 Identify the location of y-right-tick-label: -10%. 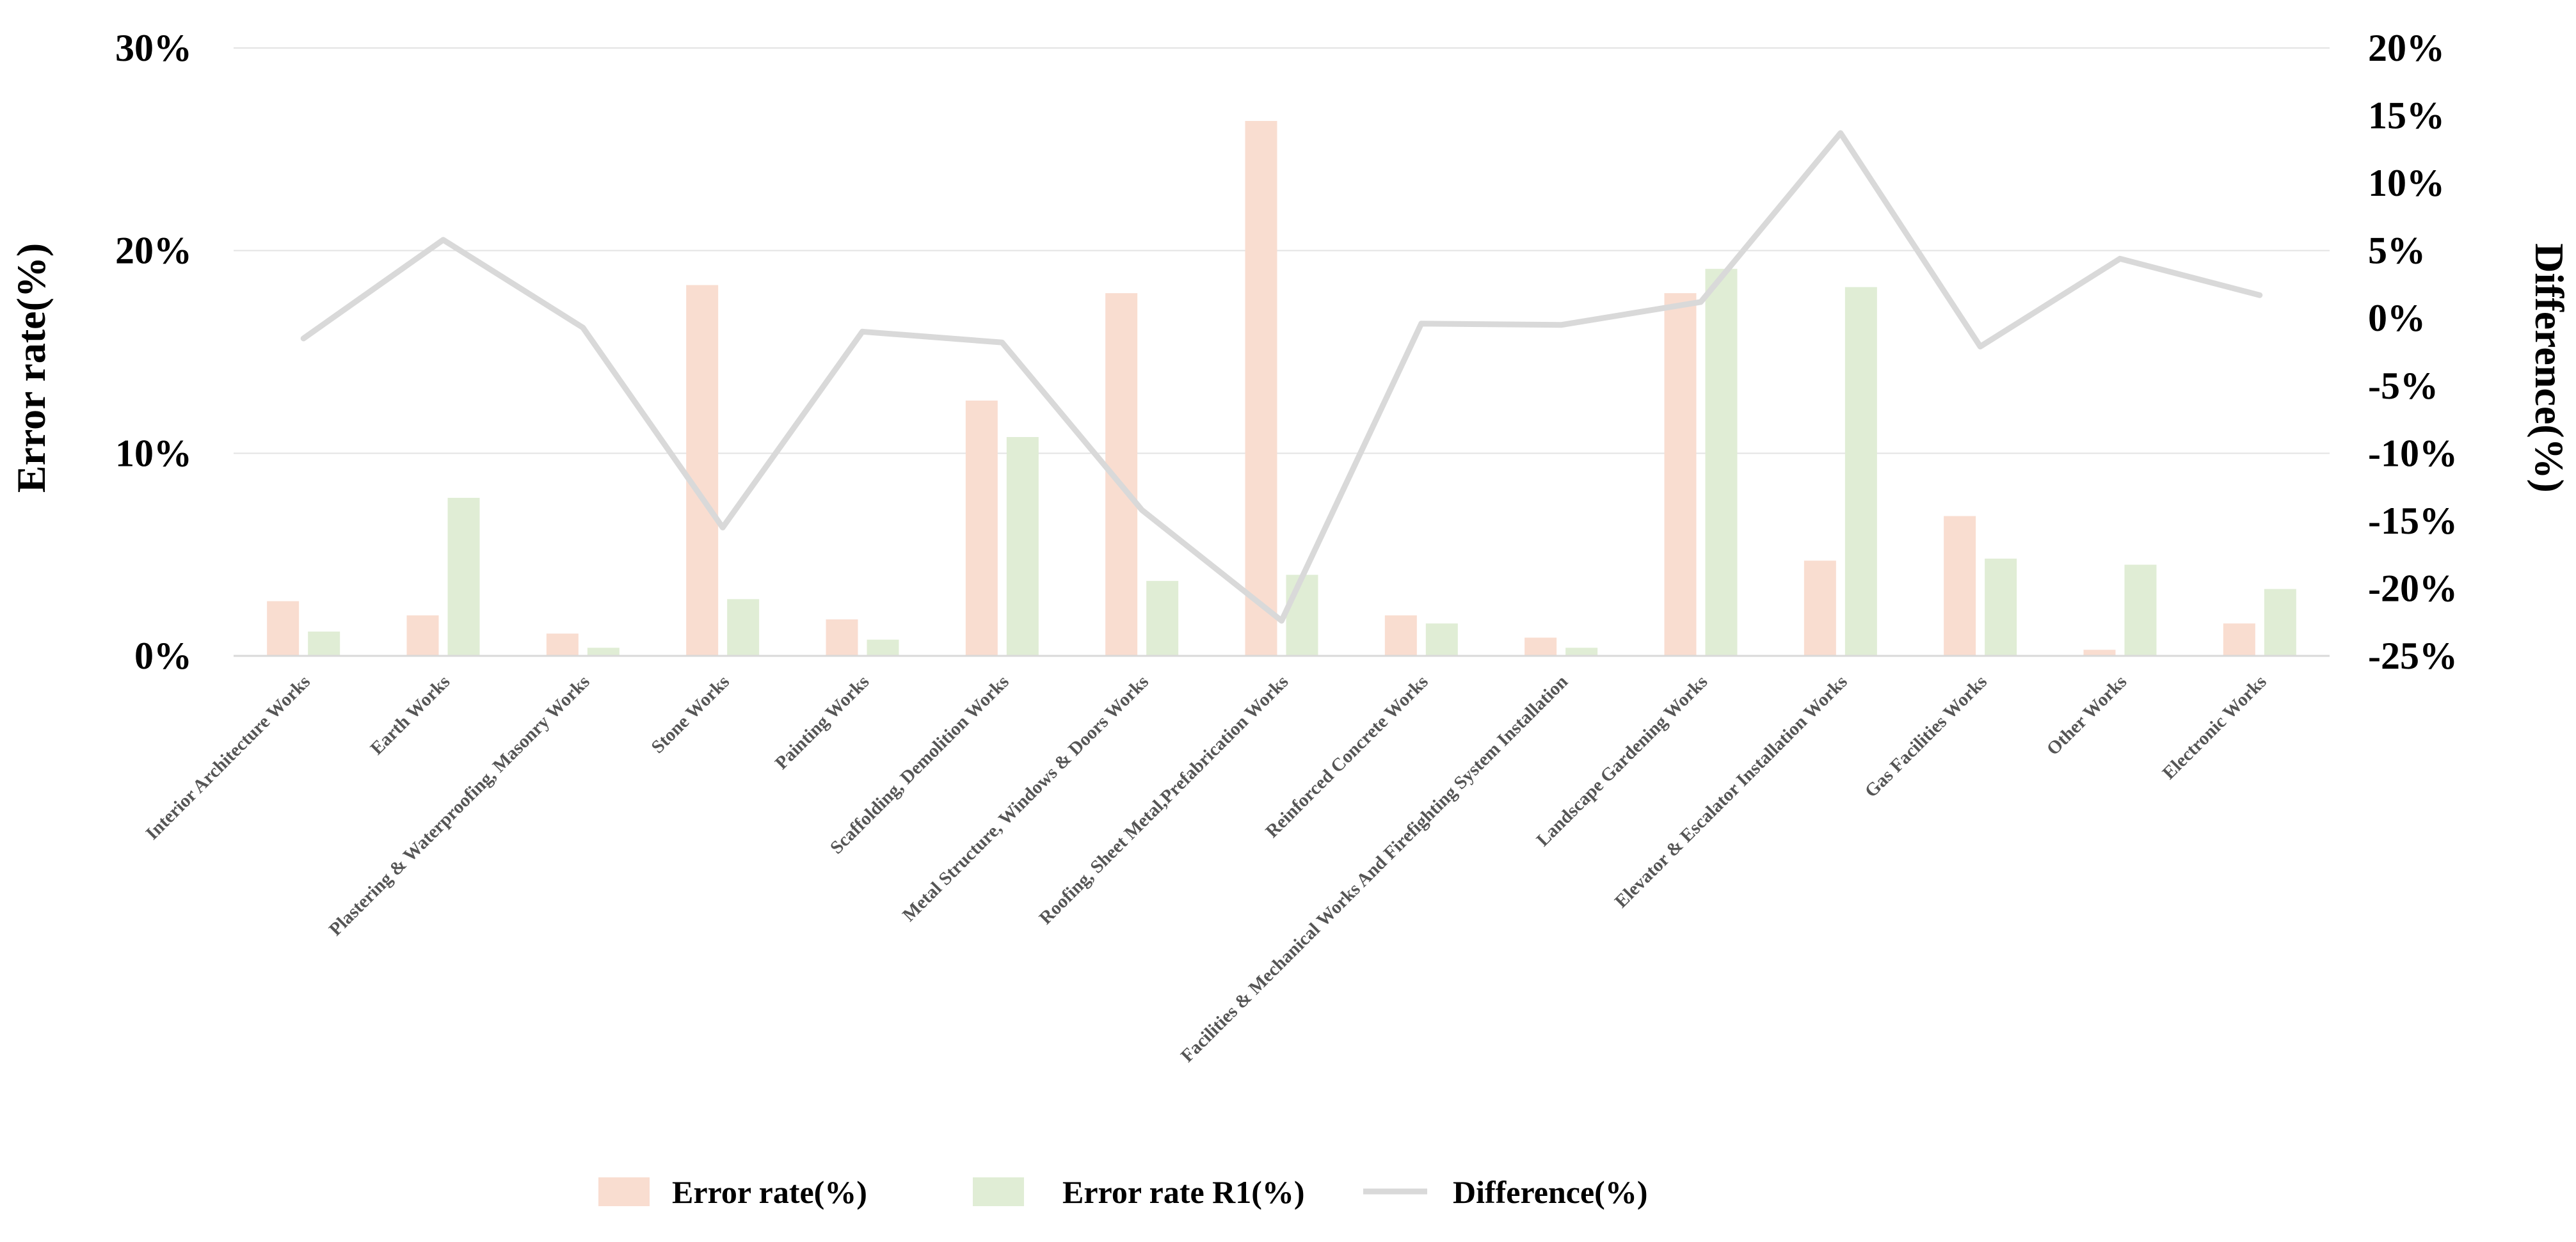
(2413, 453).